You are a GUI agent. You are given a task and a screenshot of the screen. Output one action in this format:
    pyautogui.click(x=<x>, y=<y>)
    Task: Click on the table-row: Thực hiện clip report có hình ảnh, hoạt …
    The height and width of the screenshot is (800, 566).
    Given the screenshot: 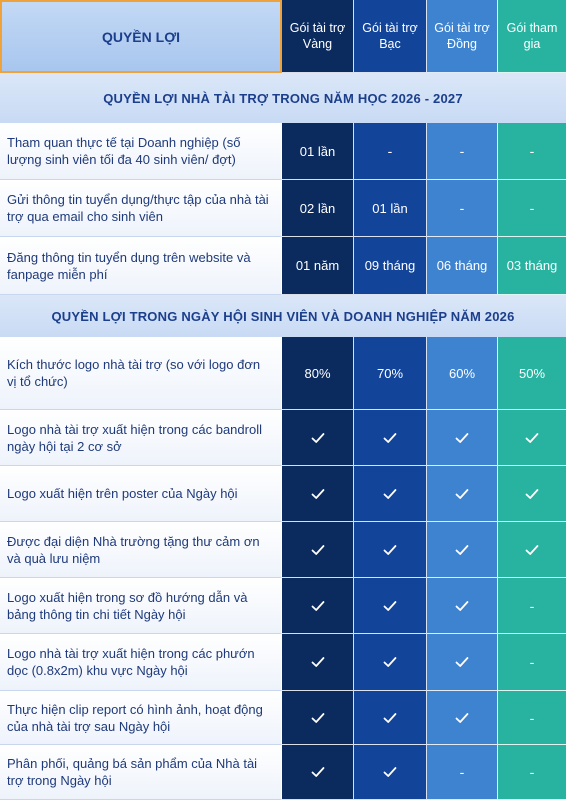 What is the action you would take?
    pyautogui.click(x=283, y=718)
    